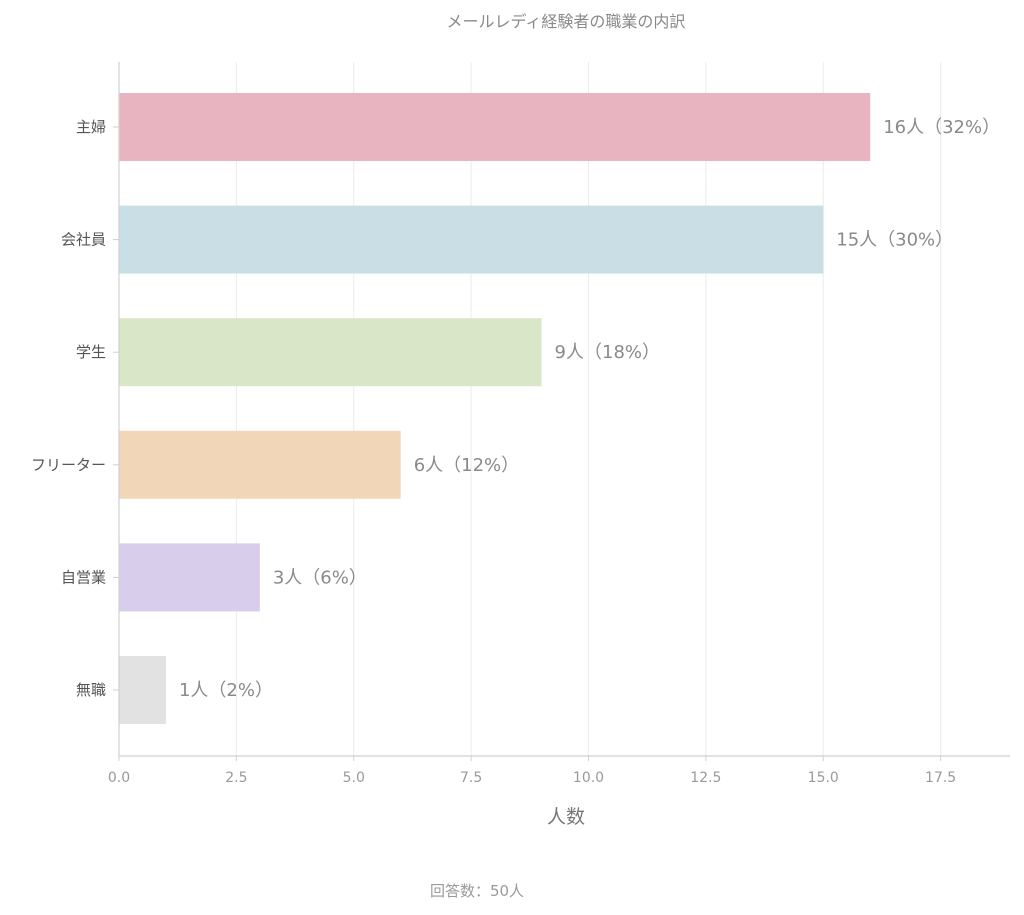 This screenshot has width=1024, height=915. Describe the element at coordinates (91, 690) in the screenshot. I see `category-label: 無職` at that location.